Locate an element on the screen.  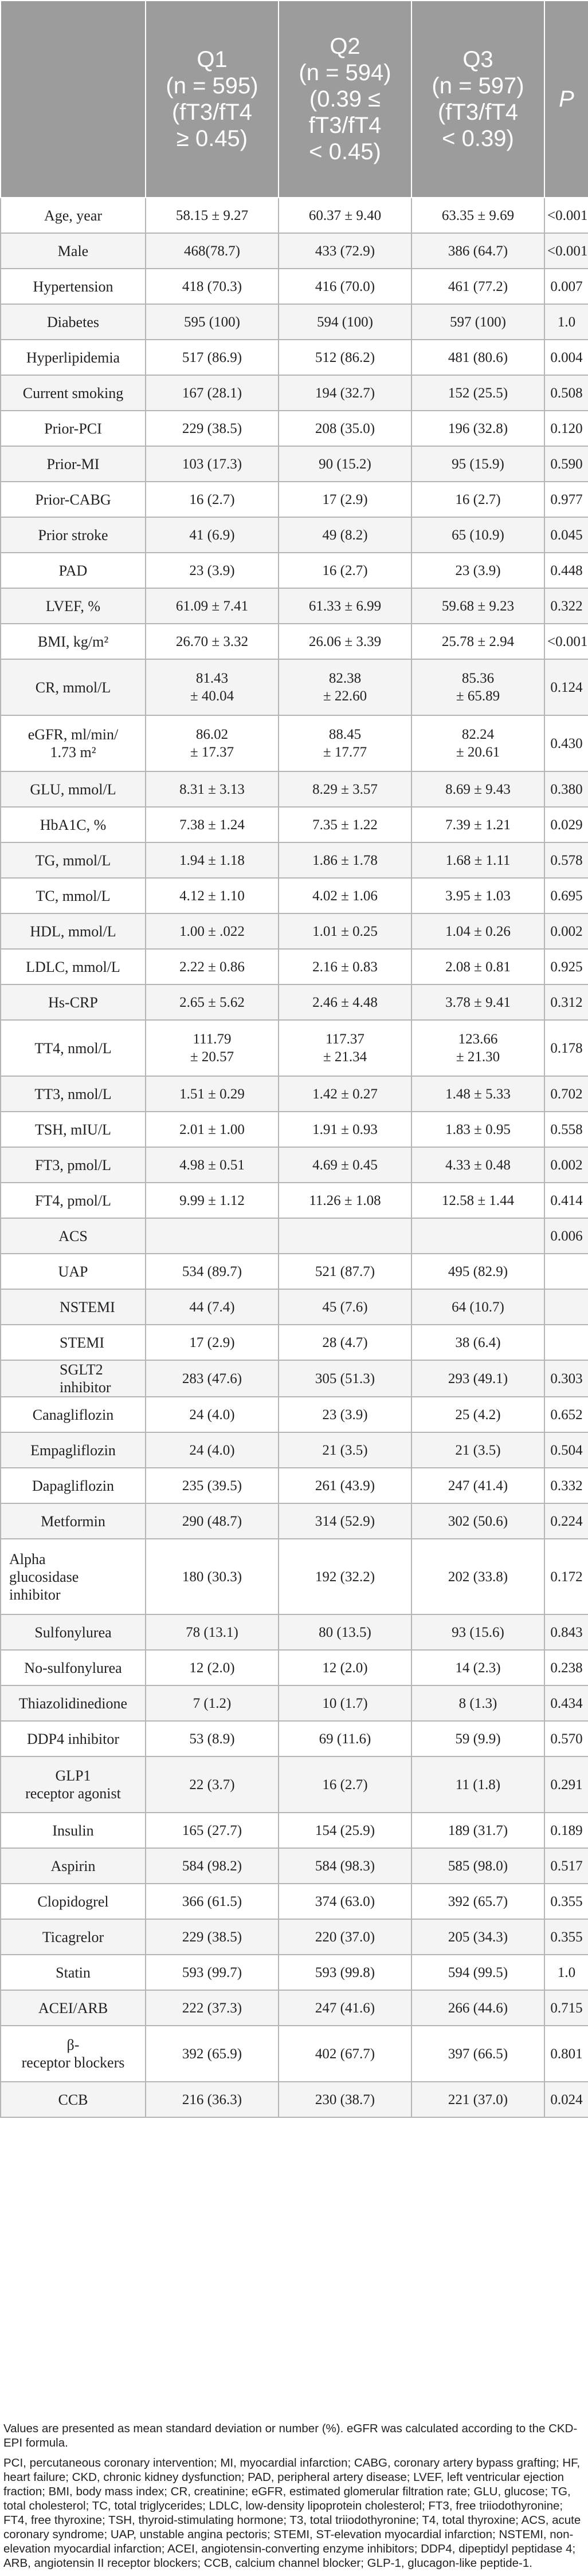
row-label: LDLC, mmol/L is located at coordinates (73, 966).